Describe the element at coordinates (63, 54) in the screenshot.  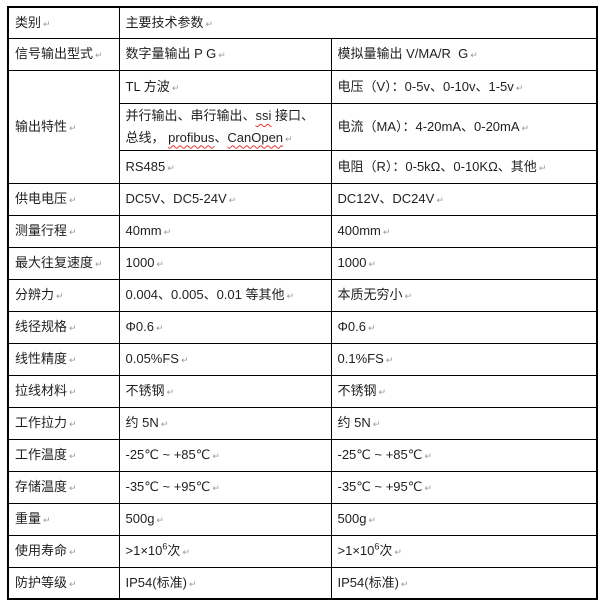
I see `spec-row-label-cell: 信号输出型式 ↵` at that location.